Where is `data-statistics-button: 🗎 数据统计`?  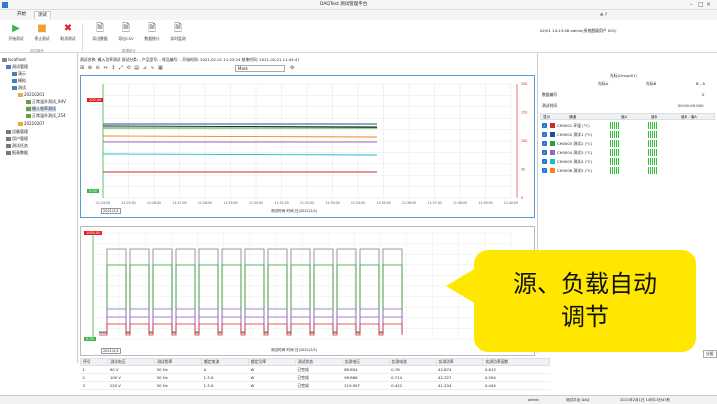
data-statistics-button: 🗎 数据统计 is located at coordinates (152, 32).